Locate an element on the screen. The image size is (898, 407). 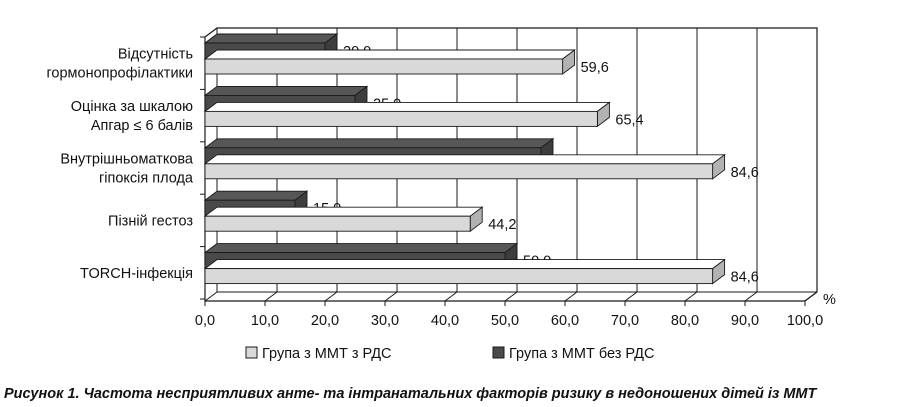
category-label: гормонопрофілактики is located at coordinates (119, 74).